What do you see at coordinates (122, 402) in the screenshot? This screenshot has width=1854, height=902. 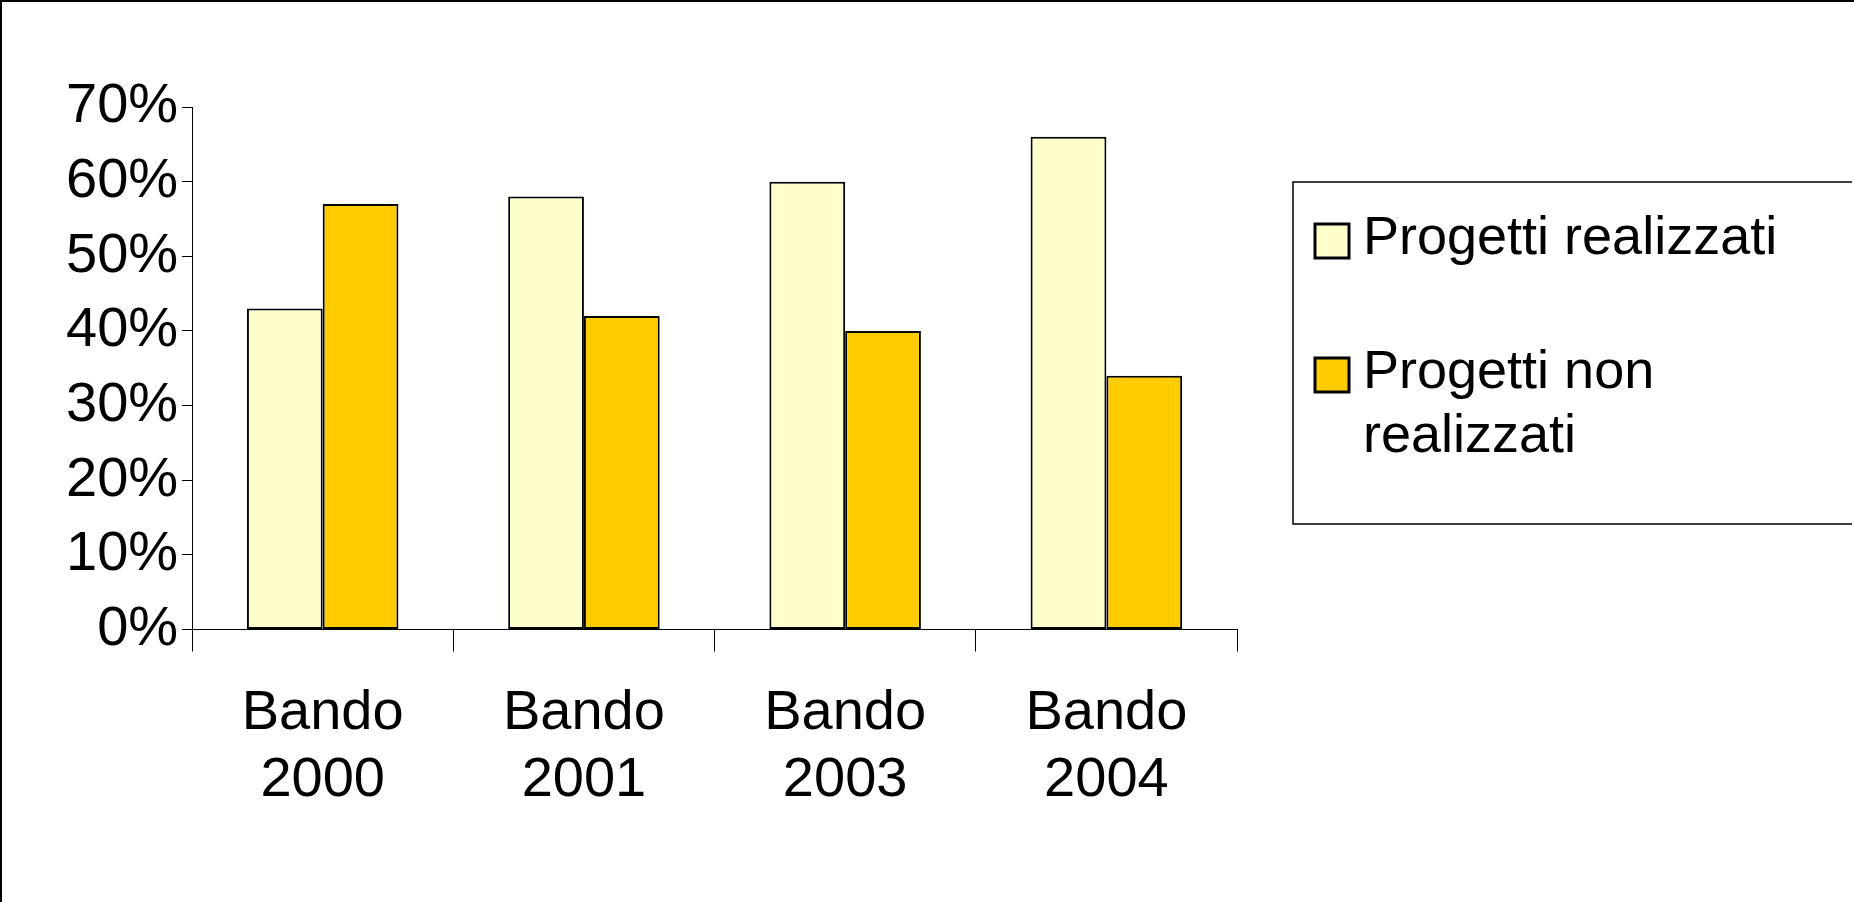 I see `y-tick-label: 30%` at bounding box center [122, 402].